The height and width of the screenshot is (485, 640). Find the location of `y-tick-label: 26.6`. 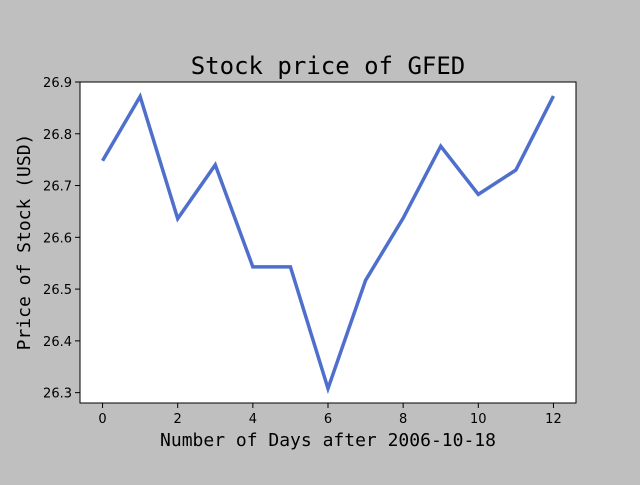

y-tick-label: 26.6 is located at coordinates (57, 238).